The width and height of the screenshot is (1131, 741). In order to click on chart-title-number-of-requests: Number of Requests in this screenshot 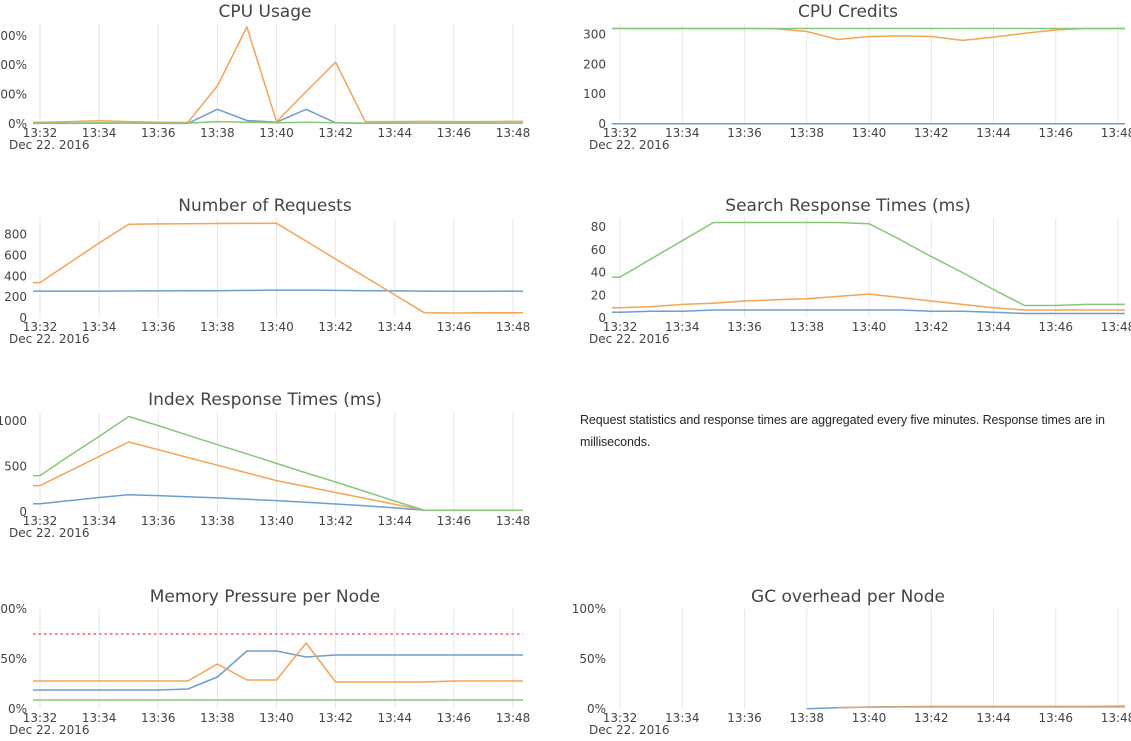, I will do `click(265, 206)`.